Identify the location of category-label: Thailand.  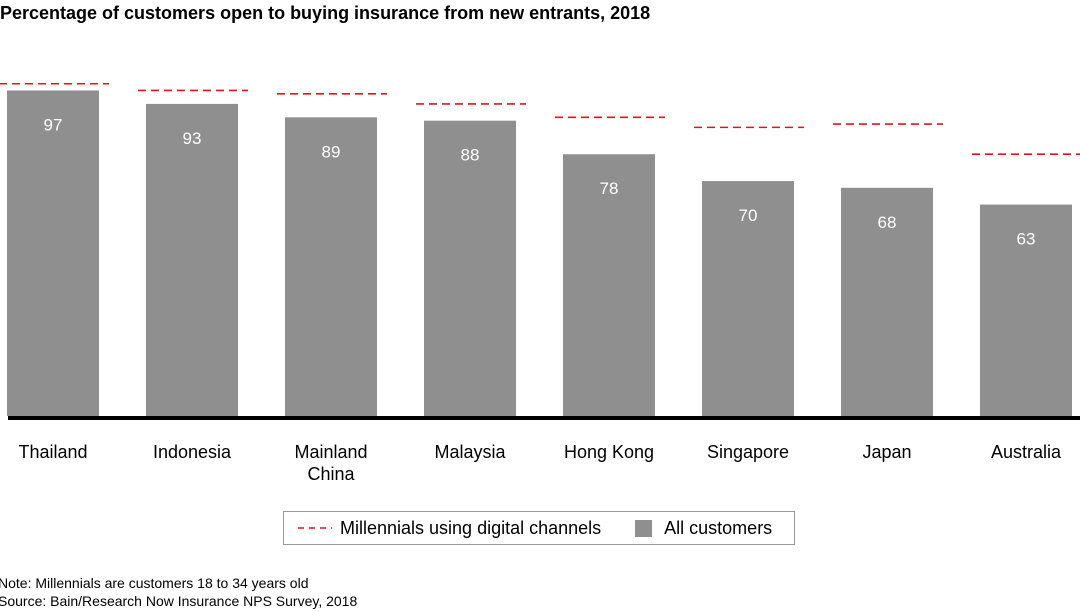
(52, 452).